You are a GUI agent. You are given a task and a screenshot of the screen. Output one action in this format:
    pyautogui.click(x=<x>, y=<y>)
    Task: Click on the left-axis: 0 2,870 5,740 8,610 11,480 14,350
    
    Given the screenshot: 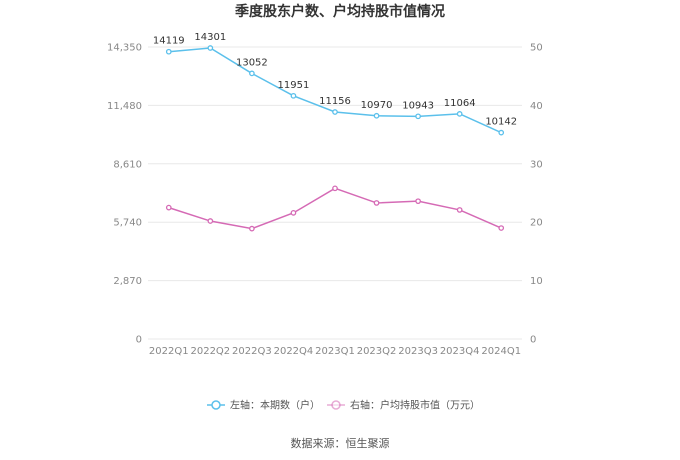 What is the action you would take?
    pyautogui.click(x=124, y=194)
    